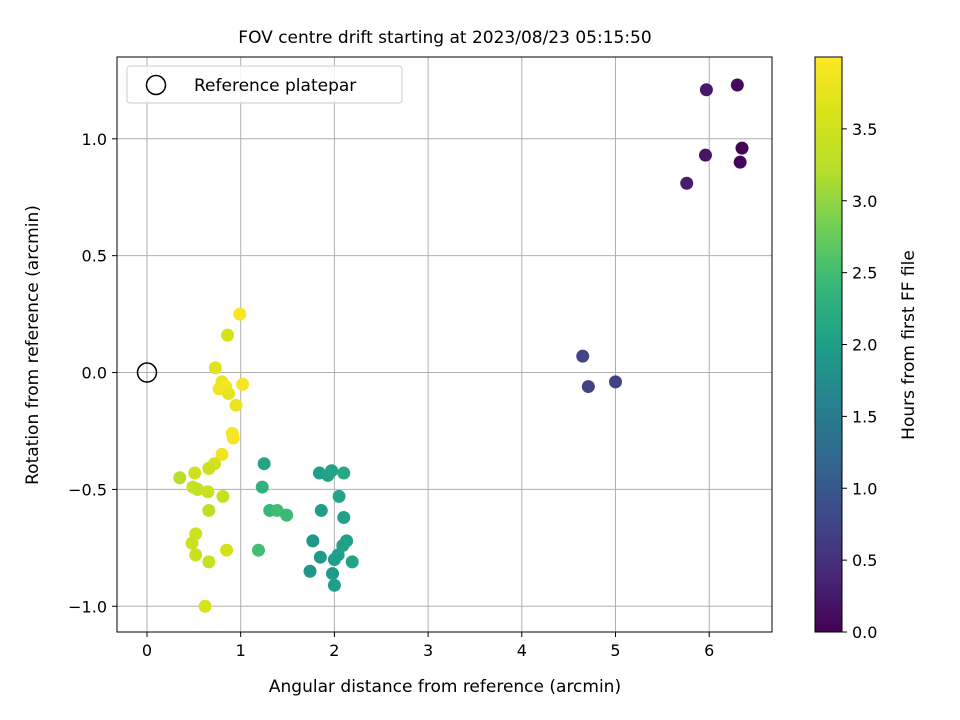 Image resolution: width=960 pixels, height=720 pixels. What do you see at coordinates (864, 201) in the screenshot?
I see `colorbar-tick-label: 3.0` at bounding box center [864, 201].